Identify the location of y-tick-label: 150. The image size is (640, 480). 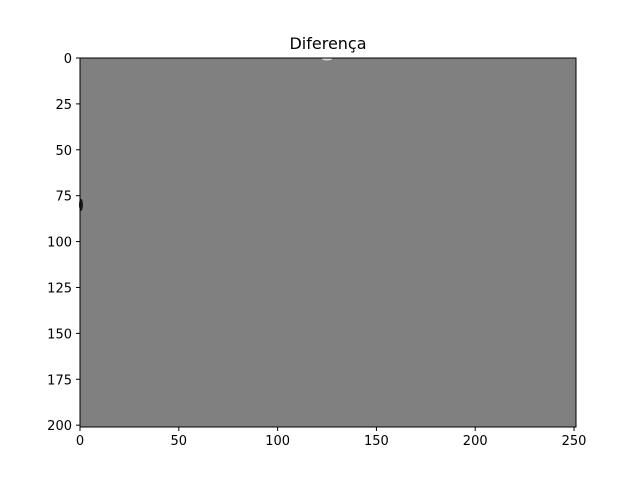
(59, 334).